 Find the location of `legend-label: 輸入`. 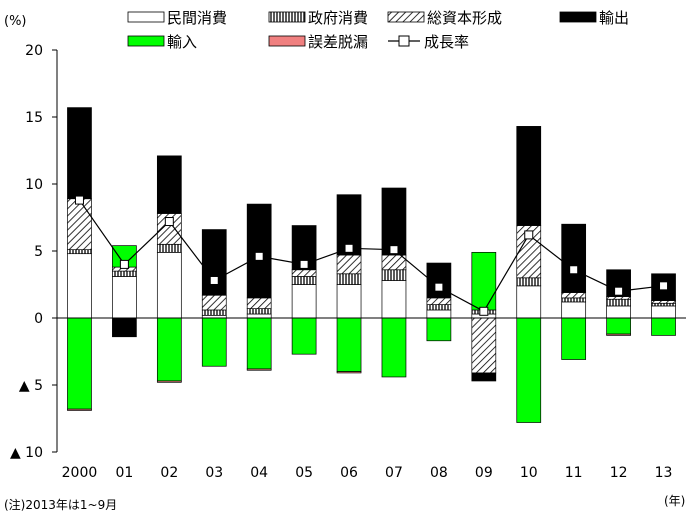

legend-label: 輸入 is located at coordinates (182, 42).